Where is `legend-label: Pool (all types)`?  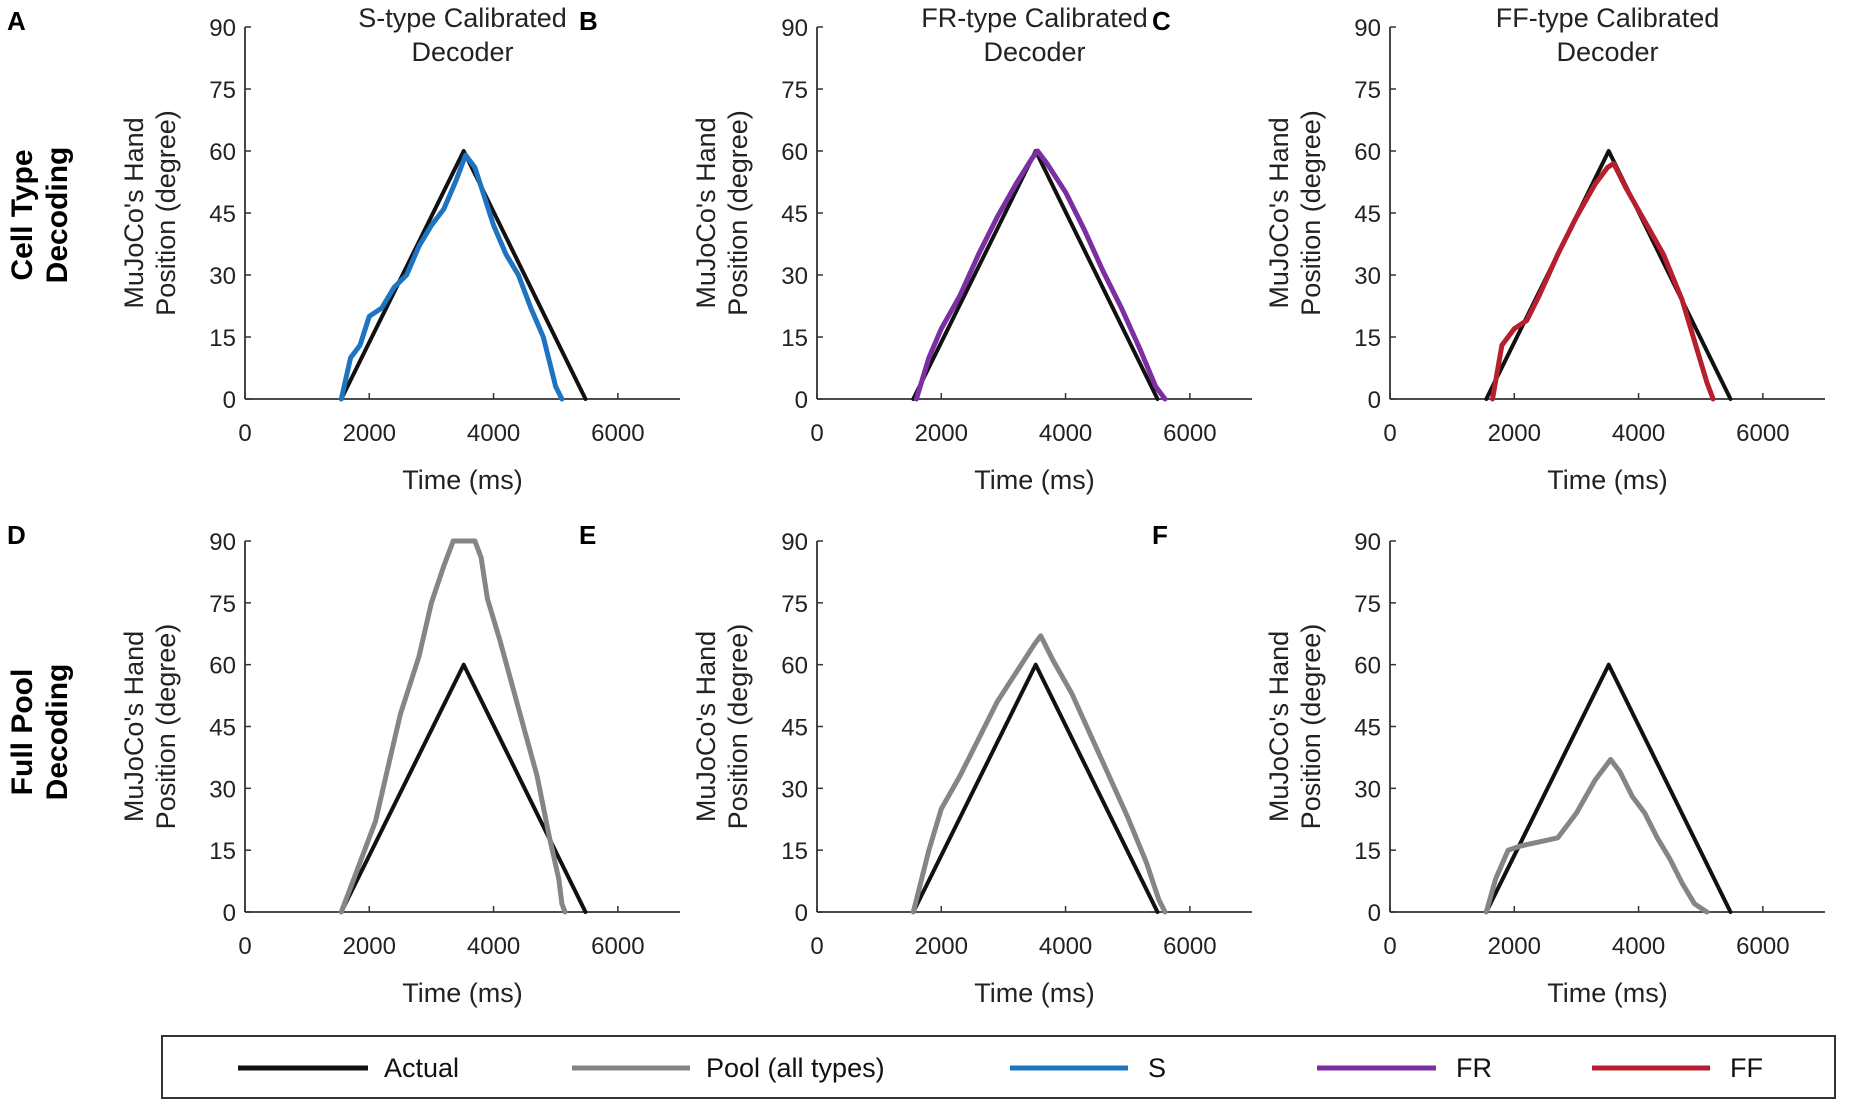 legend-label: Pool (all types) is located at coordinates (795, 1068).